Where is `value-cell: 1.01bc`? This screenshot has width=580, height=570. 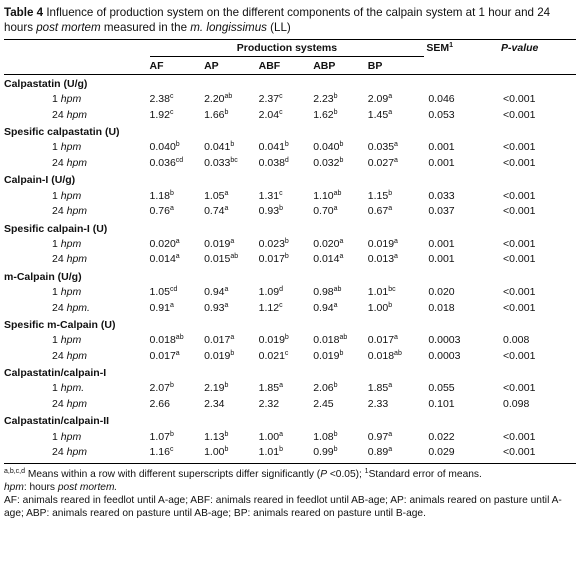
value-cell: 1.01bc is located at coordinates (396, 292).